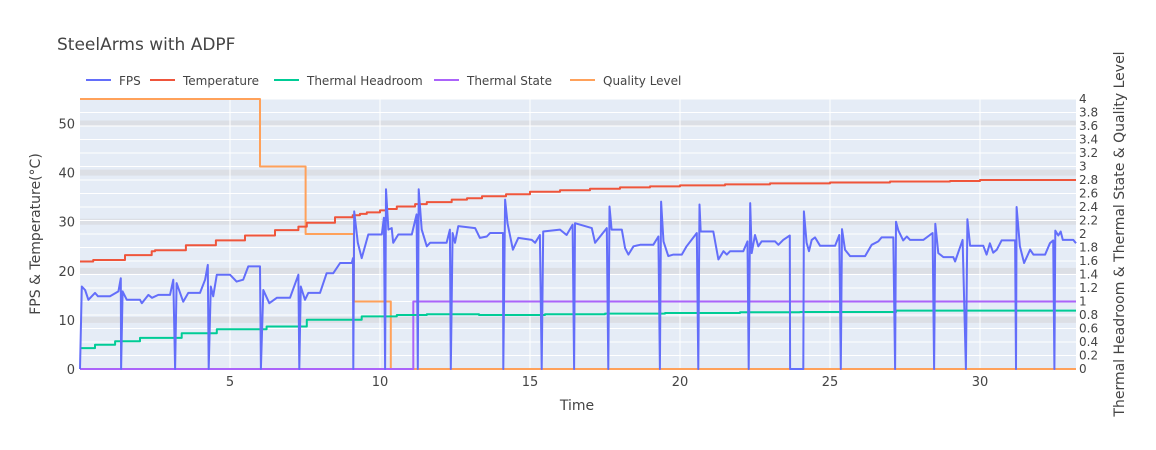 The width and height of the screenshot is (1156, 450). Describe the element at coordinates (1088, 342) in the screenshot. I see `y-tick-right: 0.4` at that location.